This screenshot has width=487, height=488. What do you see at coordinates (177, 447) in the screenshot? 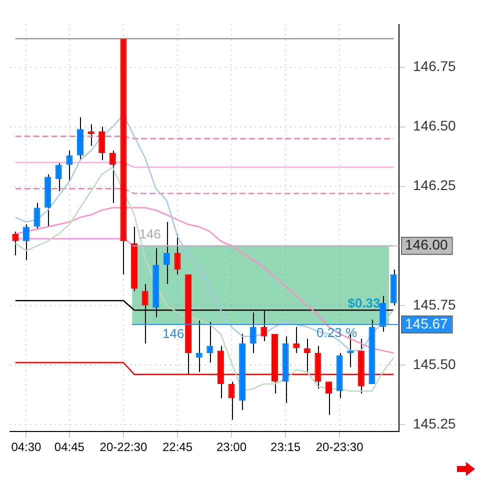
I see `x-tick-label: 22:45` at bounding box center [177, 447].